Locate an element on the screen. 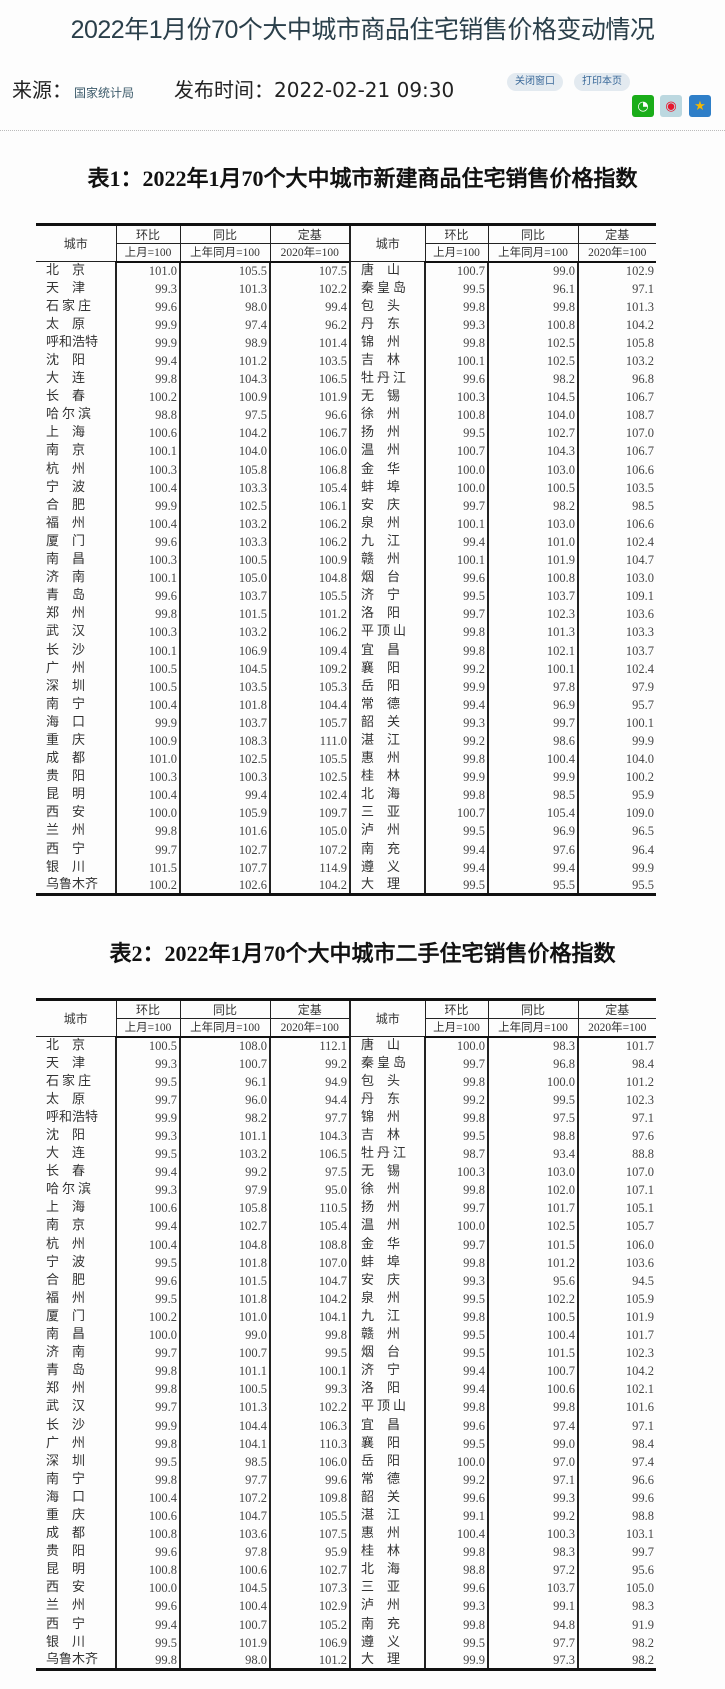 The height and width of the screenshot is (1689, 725). city-name: 大理 is located at coordinates (387, 885).